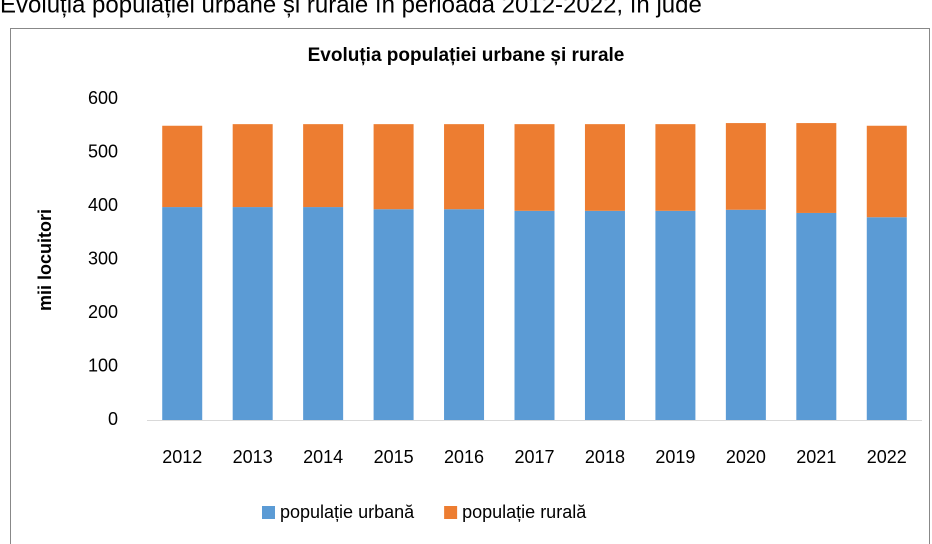  Describe the element at coordinates (103, 258) in the screenshot. I see `y-tick-label: 300` at that location.